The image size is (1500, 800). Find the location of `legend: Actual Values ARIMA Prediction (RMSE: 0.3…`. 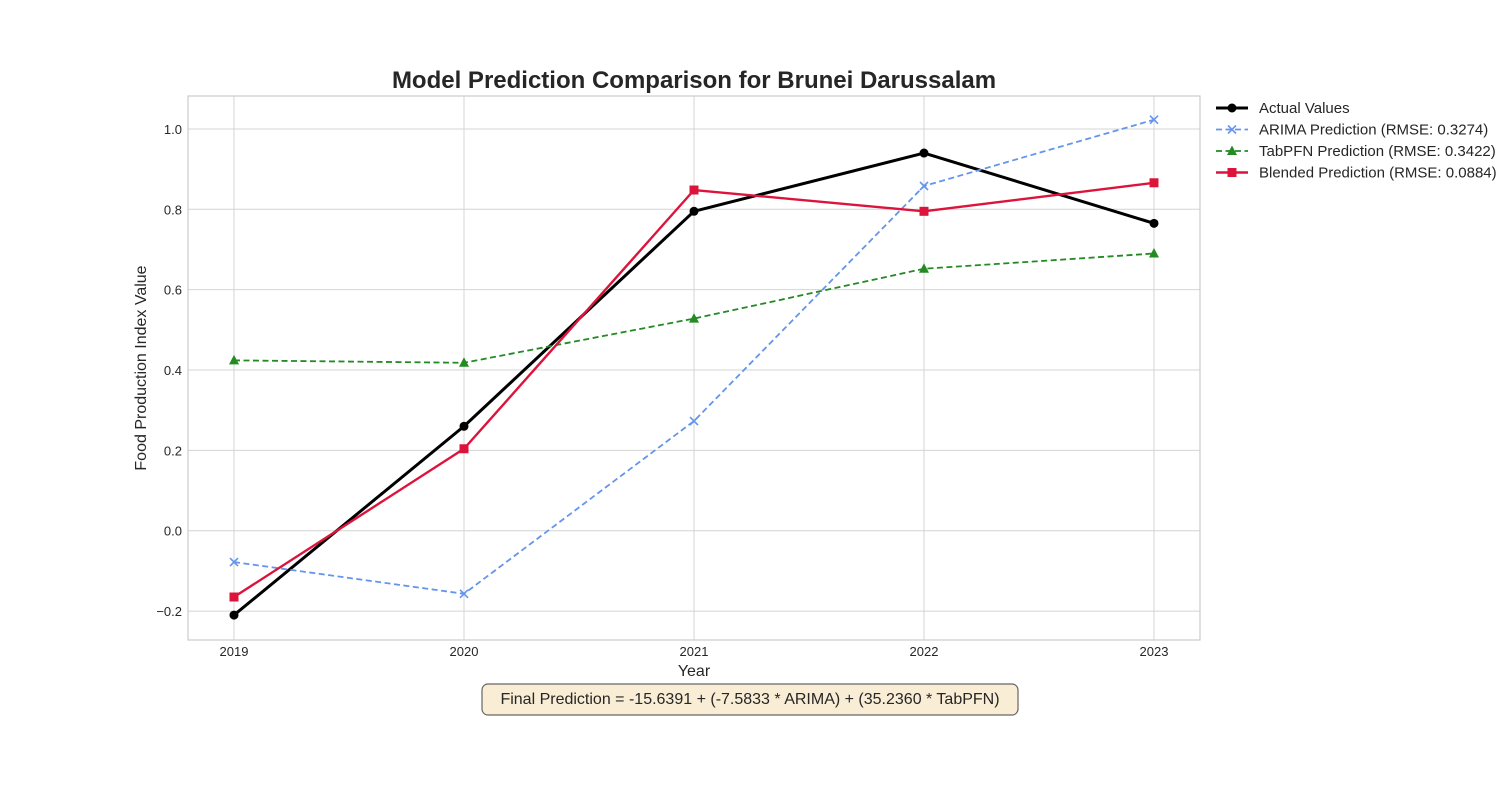

legend: Actual Values ARIMA Prediction (RMSE: 0.3… is located at coordinates (1356, 141).